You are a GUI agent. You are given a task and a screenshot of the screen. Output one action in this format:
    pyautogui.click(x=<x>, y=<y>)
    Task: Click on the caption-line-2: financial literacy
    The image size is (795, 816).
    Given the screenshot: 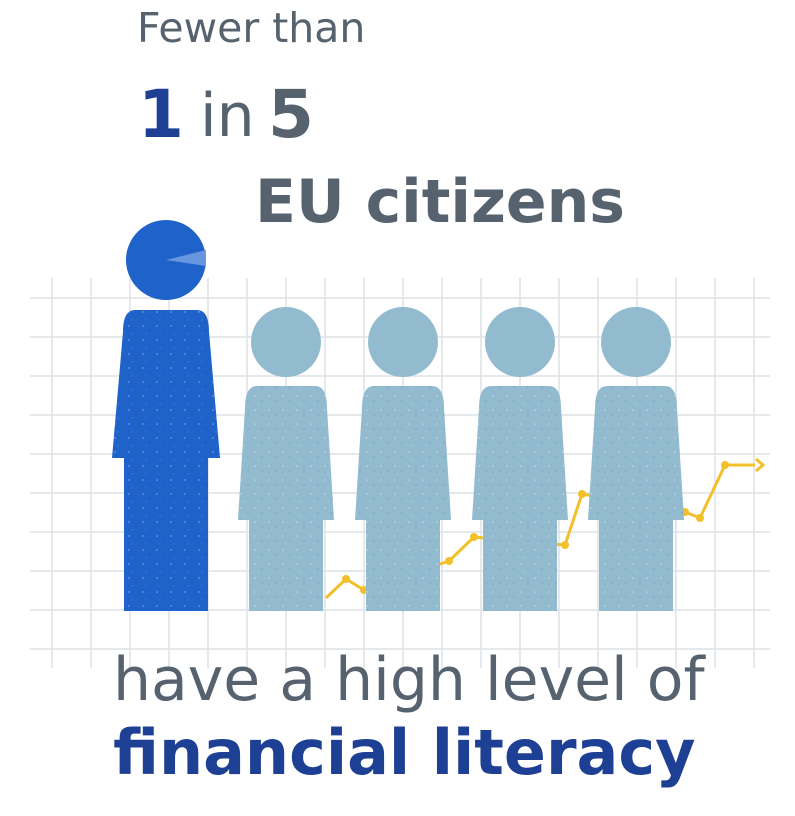 What is the action you would take?
    pyautogui.click(x=404, y=752)
    